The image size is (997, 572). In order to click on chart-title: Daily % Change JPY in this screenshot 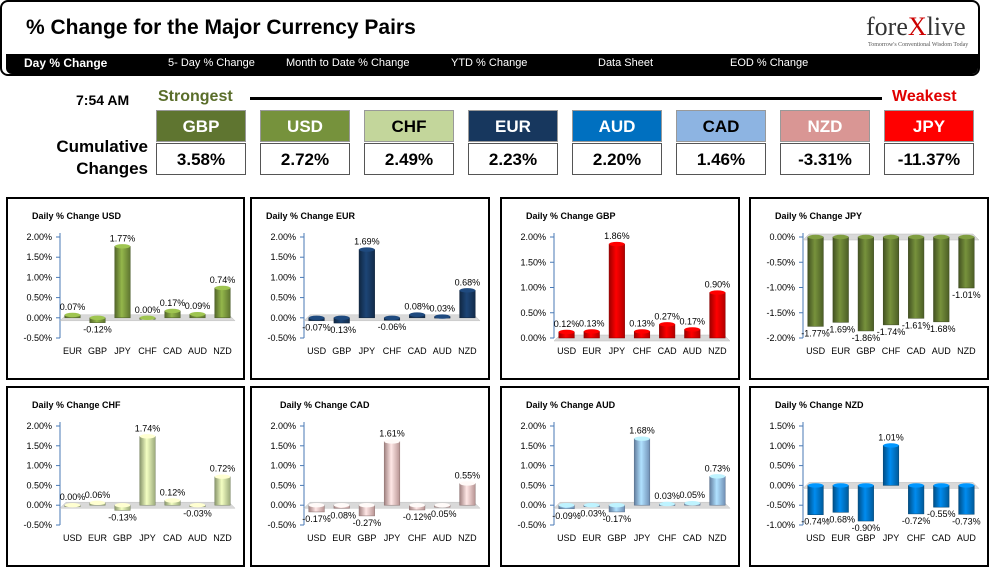, I will do `click(819, 216)`.